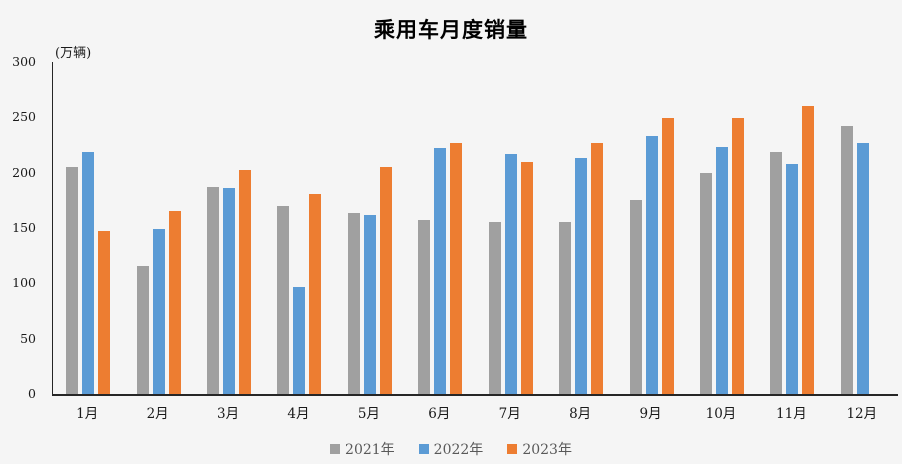  Describe the element at coordinates (315, 293) in the screenshot. I see `bar-2023年-4月` at that location.